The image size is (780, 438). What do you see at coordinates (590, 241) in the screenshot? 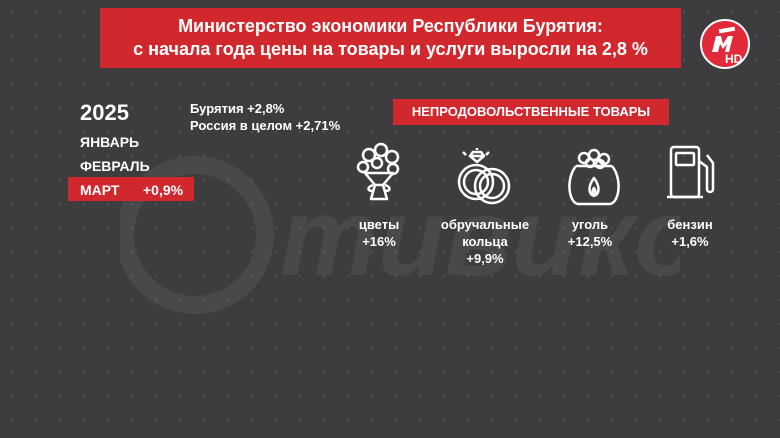
I see `item-coal-value: +12,5%` at bounding box center [590, 241].